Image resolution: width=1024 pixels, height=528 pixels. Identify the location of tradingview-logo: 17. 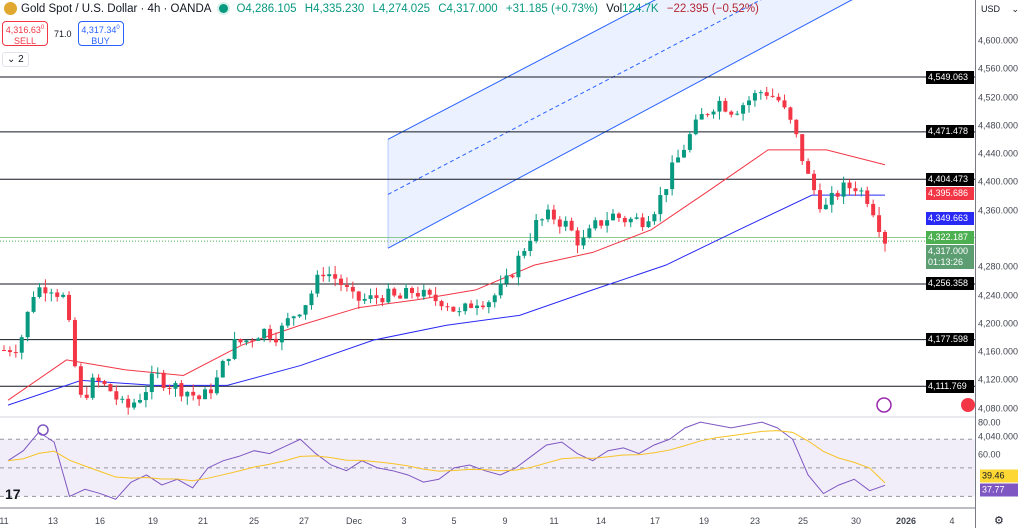
(13, 494).